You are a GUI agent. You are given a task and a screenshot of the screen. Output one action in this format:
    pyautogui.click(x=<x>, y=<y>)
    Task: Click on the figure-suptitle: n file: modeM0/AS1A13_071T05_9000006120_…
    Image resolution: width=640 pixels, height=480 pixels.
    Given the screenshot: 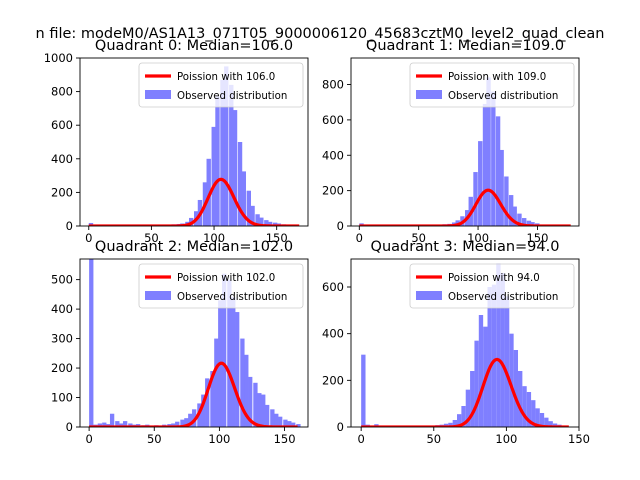 What is the action you would take?
    pyautogui.click(x=320, y=34)
    